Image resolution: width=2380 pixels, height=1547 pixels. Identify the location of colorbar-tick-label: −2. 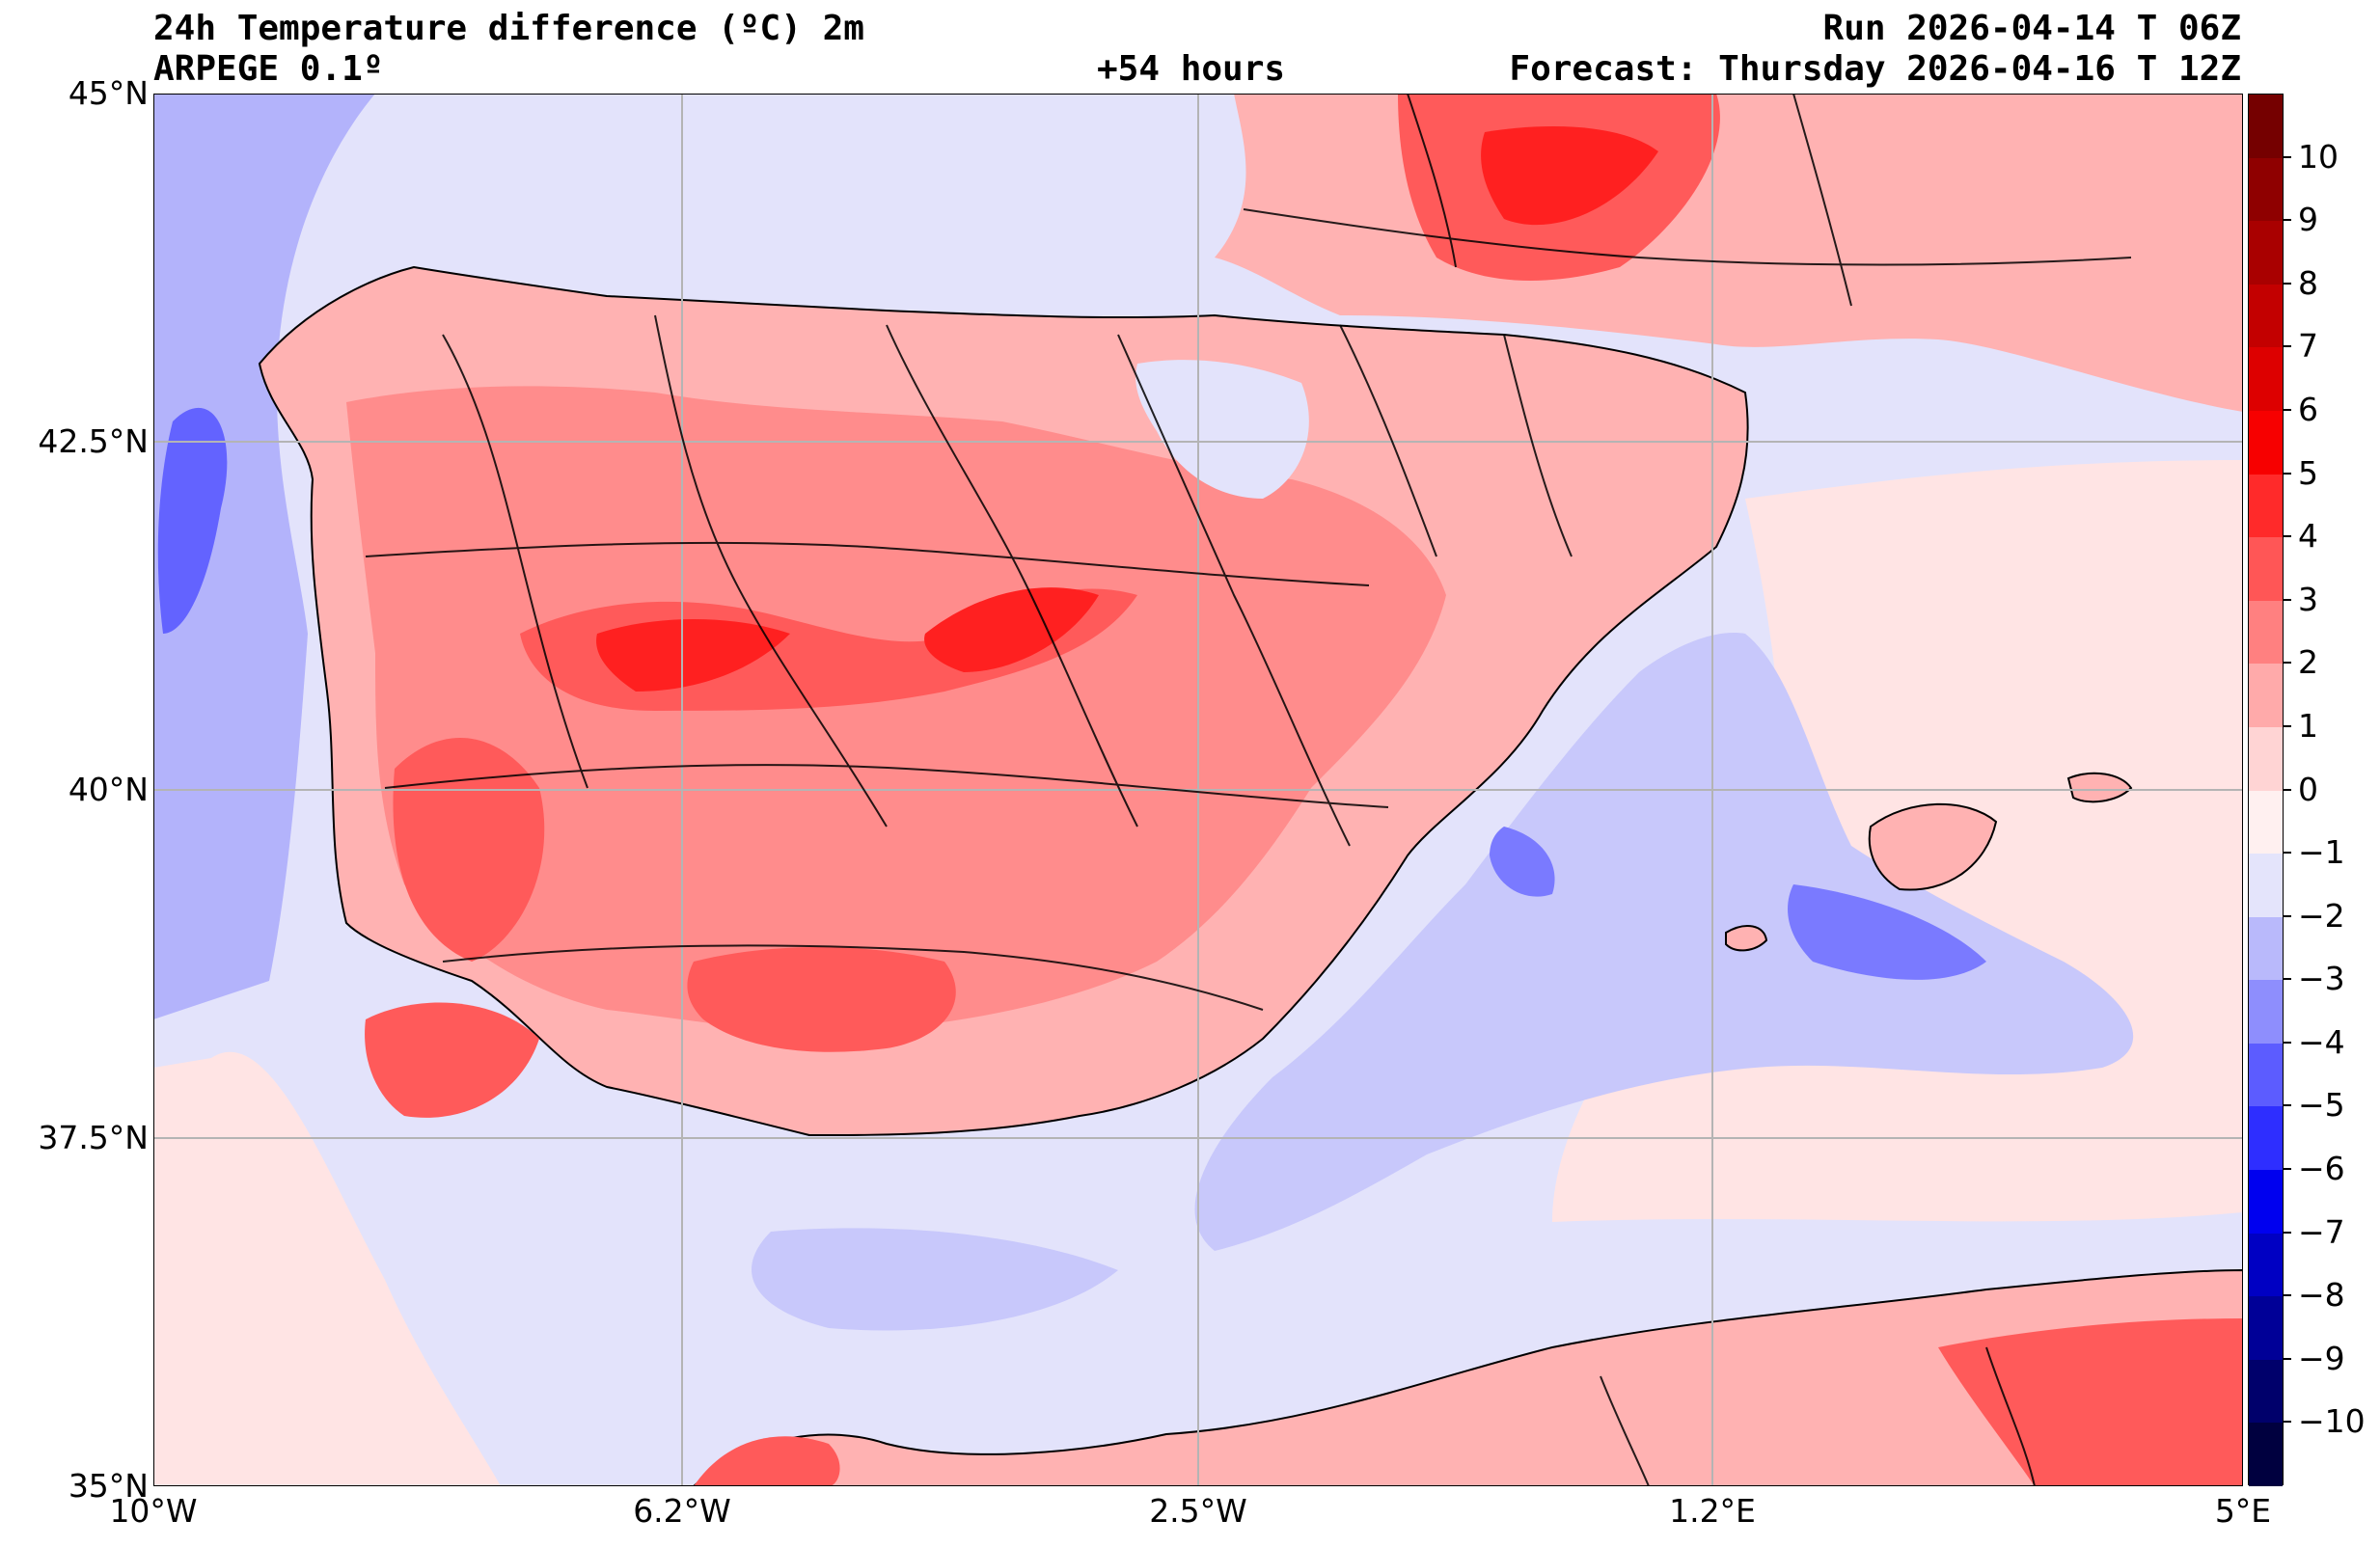
(2321, 915).